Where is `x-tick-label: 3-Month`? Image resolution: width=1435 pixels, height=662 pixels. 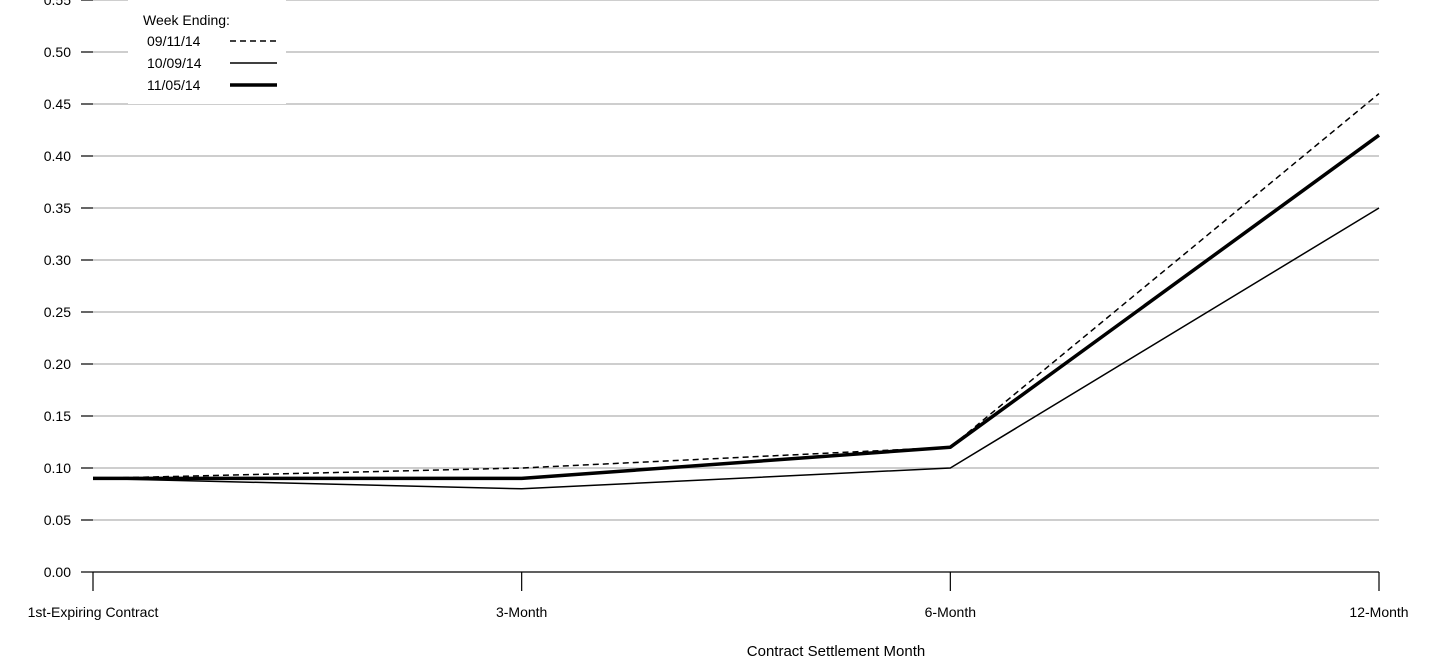
x-tick-label: 3-Month is located at coordinates (521, 612).